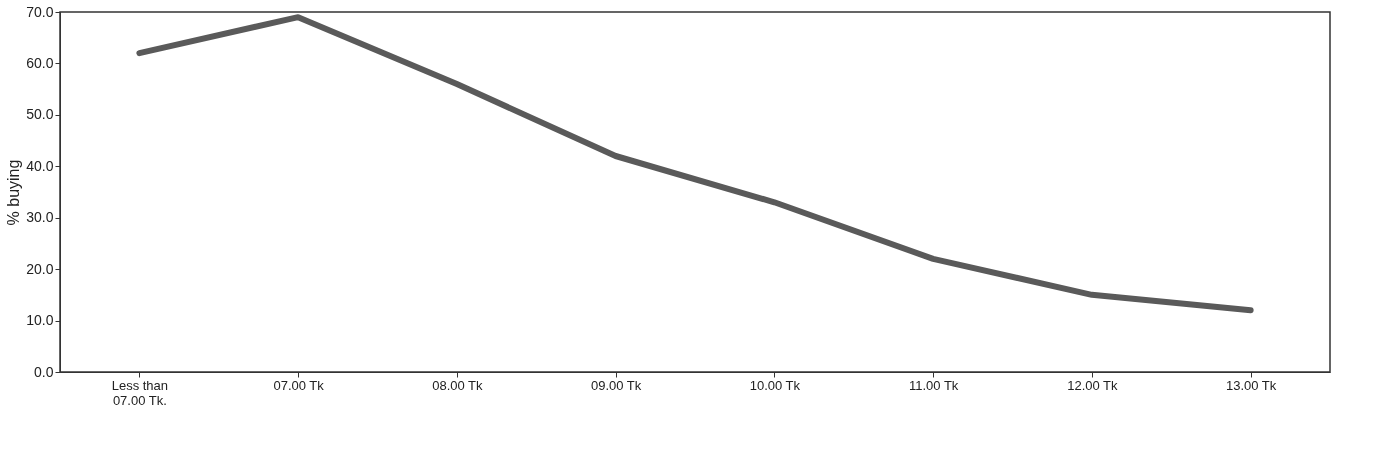 The height and width of the screenshot is (467, 1374). Describe the element at coordinates (140, 392) in the screenshot. I see `x-tick-label: Less than 07.00 Tk.` at that location.